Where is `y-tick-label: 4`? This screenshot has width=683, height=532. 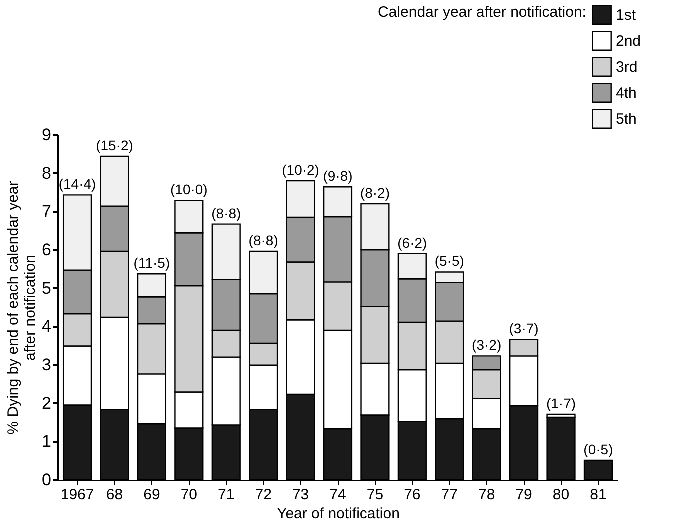
y-tick-label: 4 is located at coordinates (47, 326).